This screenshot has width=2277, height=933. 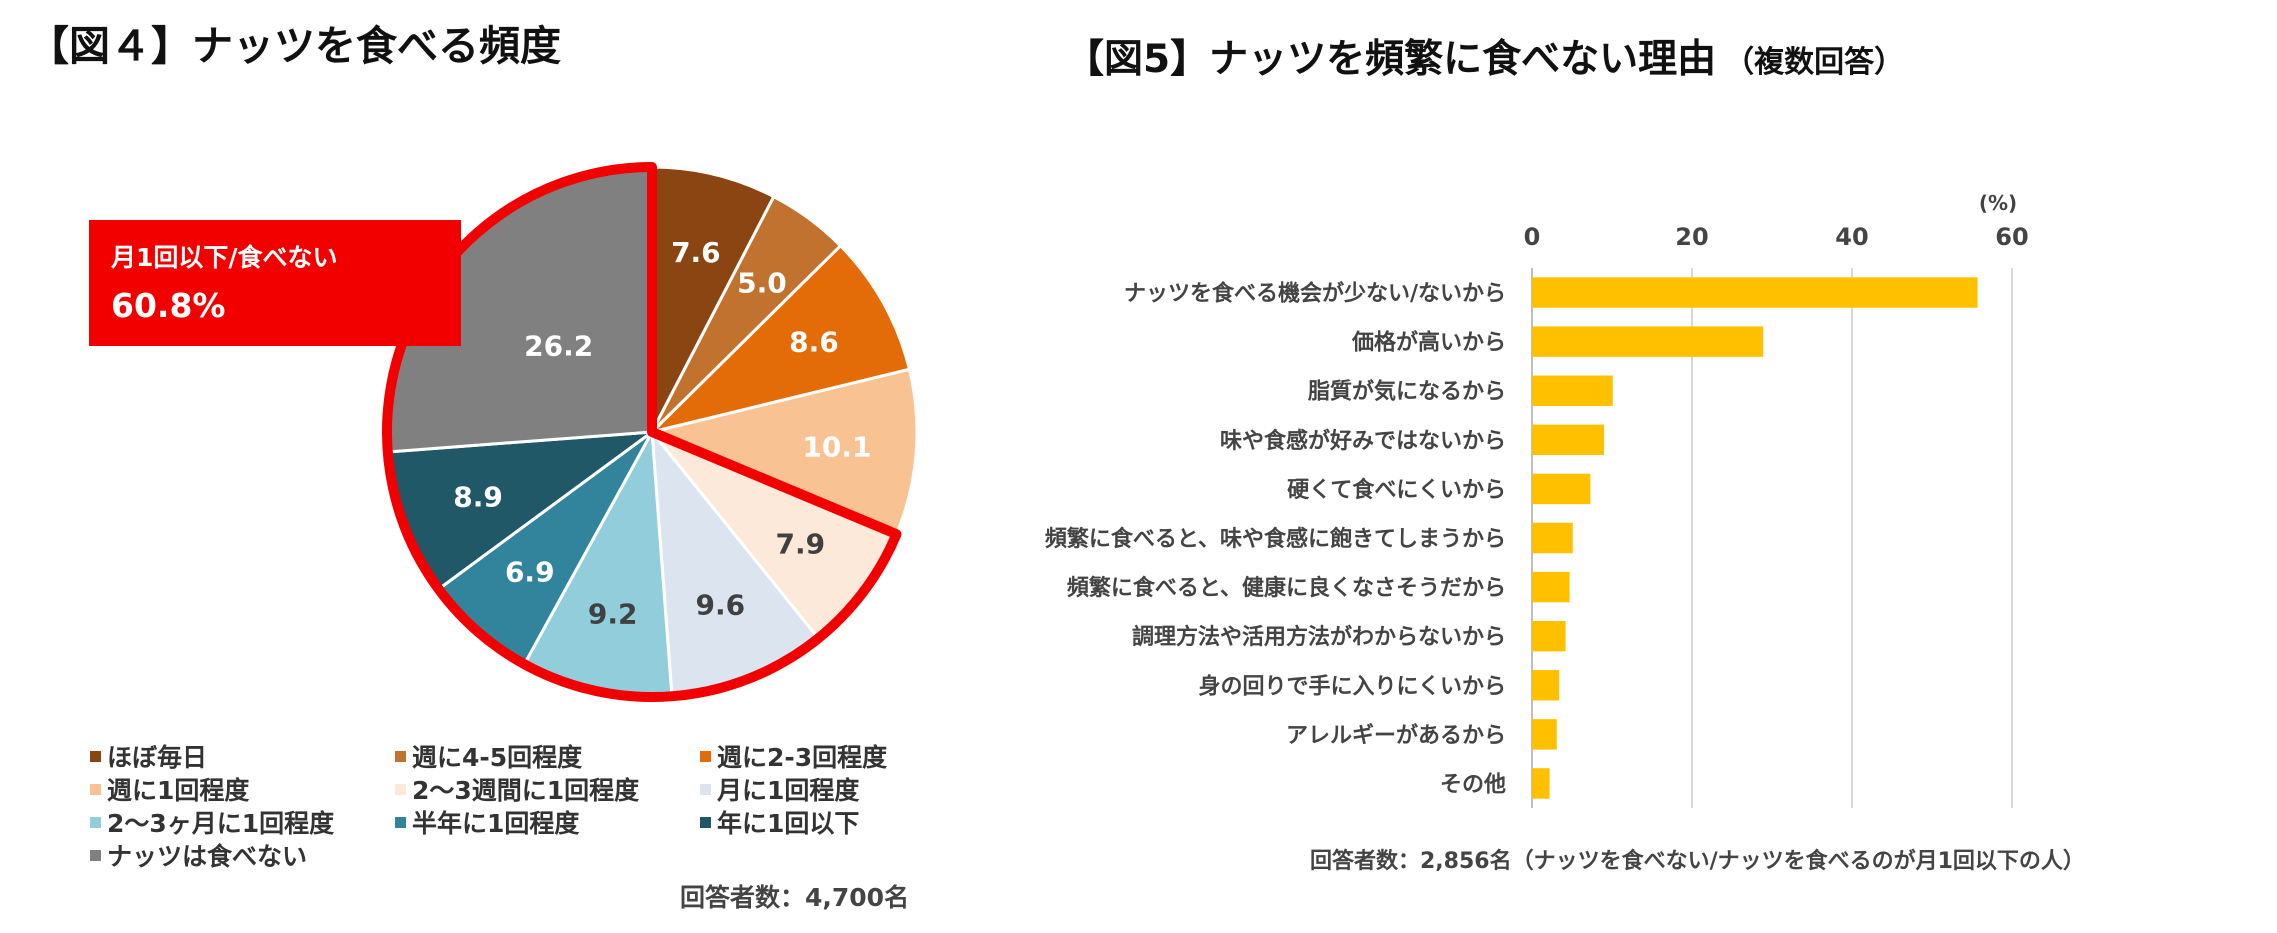 I want to click on category-label-6: 頻繁に食べると、健康に良くなさそうだから, so click(x=1286, y=588).